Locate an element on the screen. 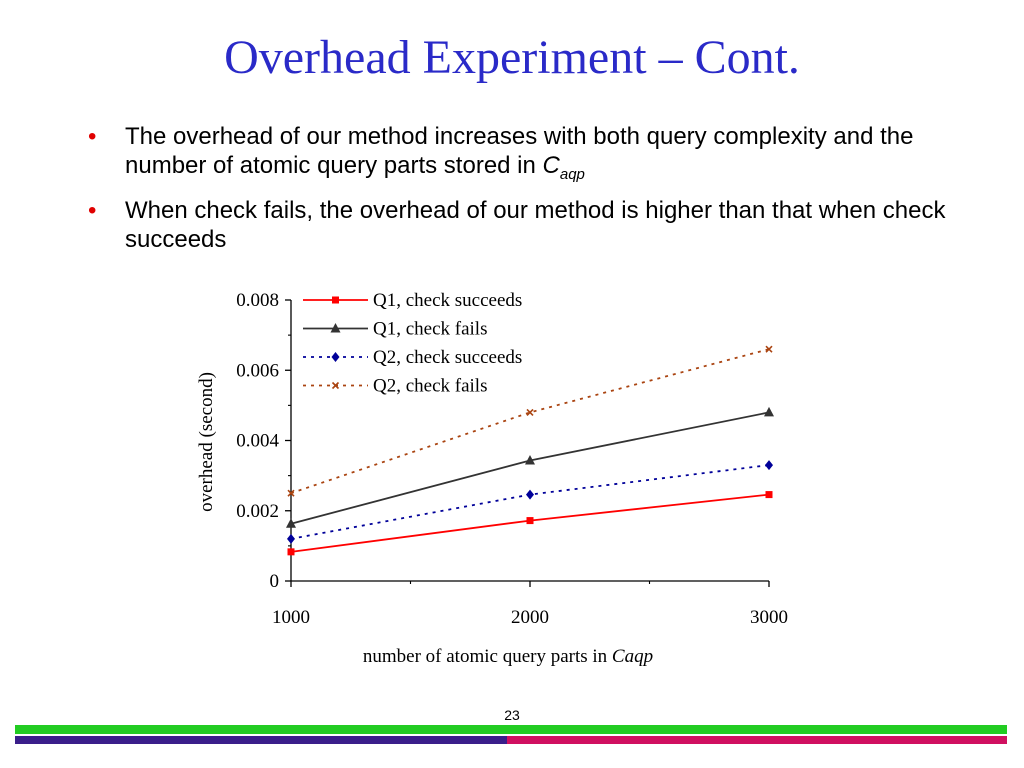 This screenshot has height=768, width=1024. x-tick-label: 1000 is located at coordinates (291, 617).